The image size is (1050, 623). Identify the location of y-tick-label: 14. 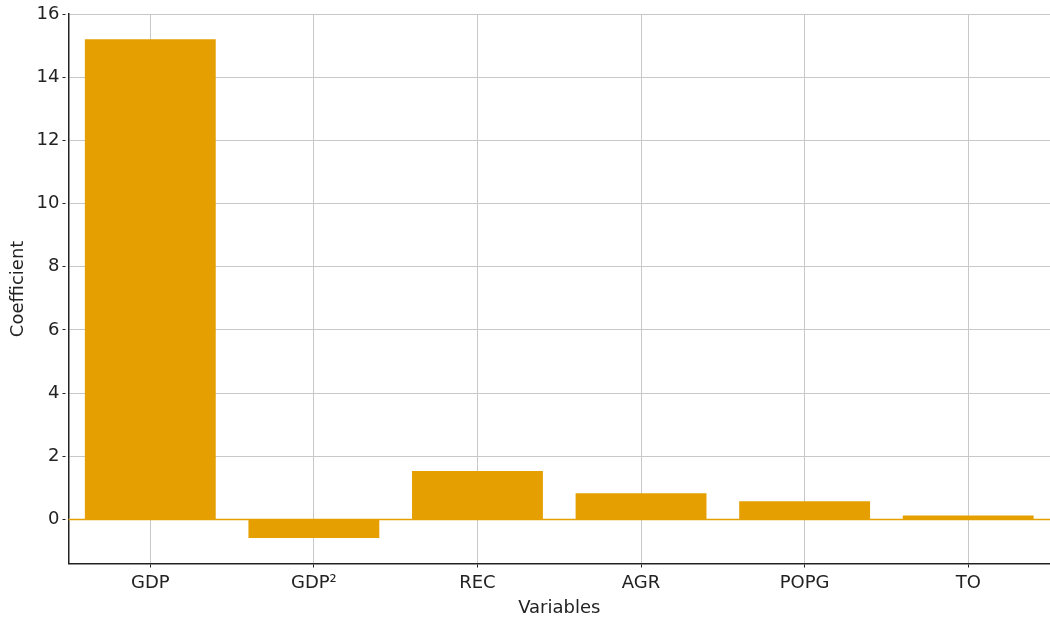
(48, 75).